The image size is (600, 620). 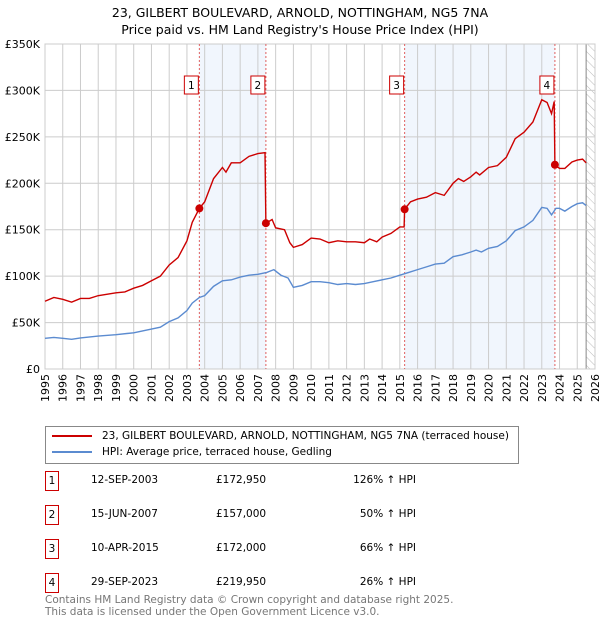 I want to click on sale-number-label: 4, so click(x=547, y=86).